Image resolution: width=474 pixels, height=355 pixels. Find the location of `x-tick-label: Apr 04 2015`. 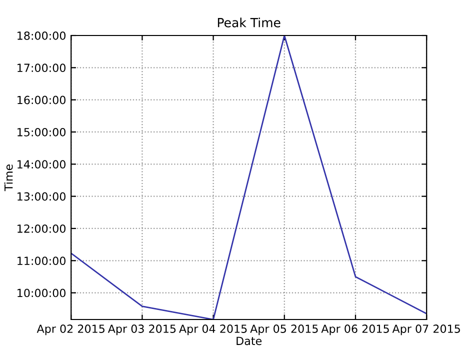

x-tick-label: Apr 04 2015 is located at coordinates (213, 330).